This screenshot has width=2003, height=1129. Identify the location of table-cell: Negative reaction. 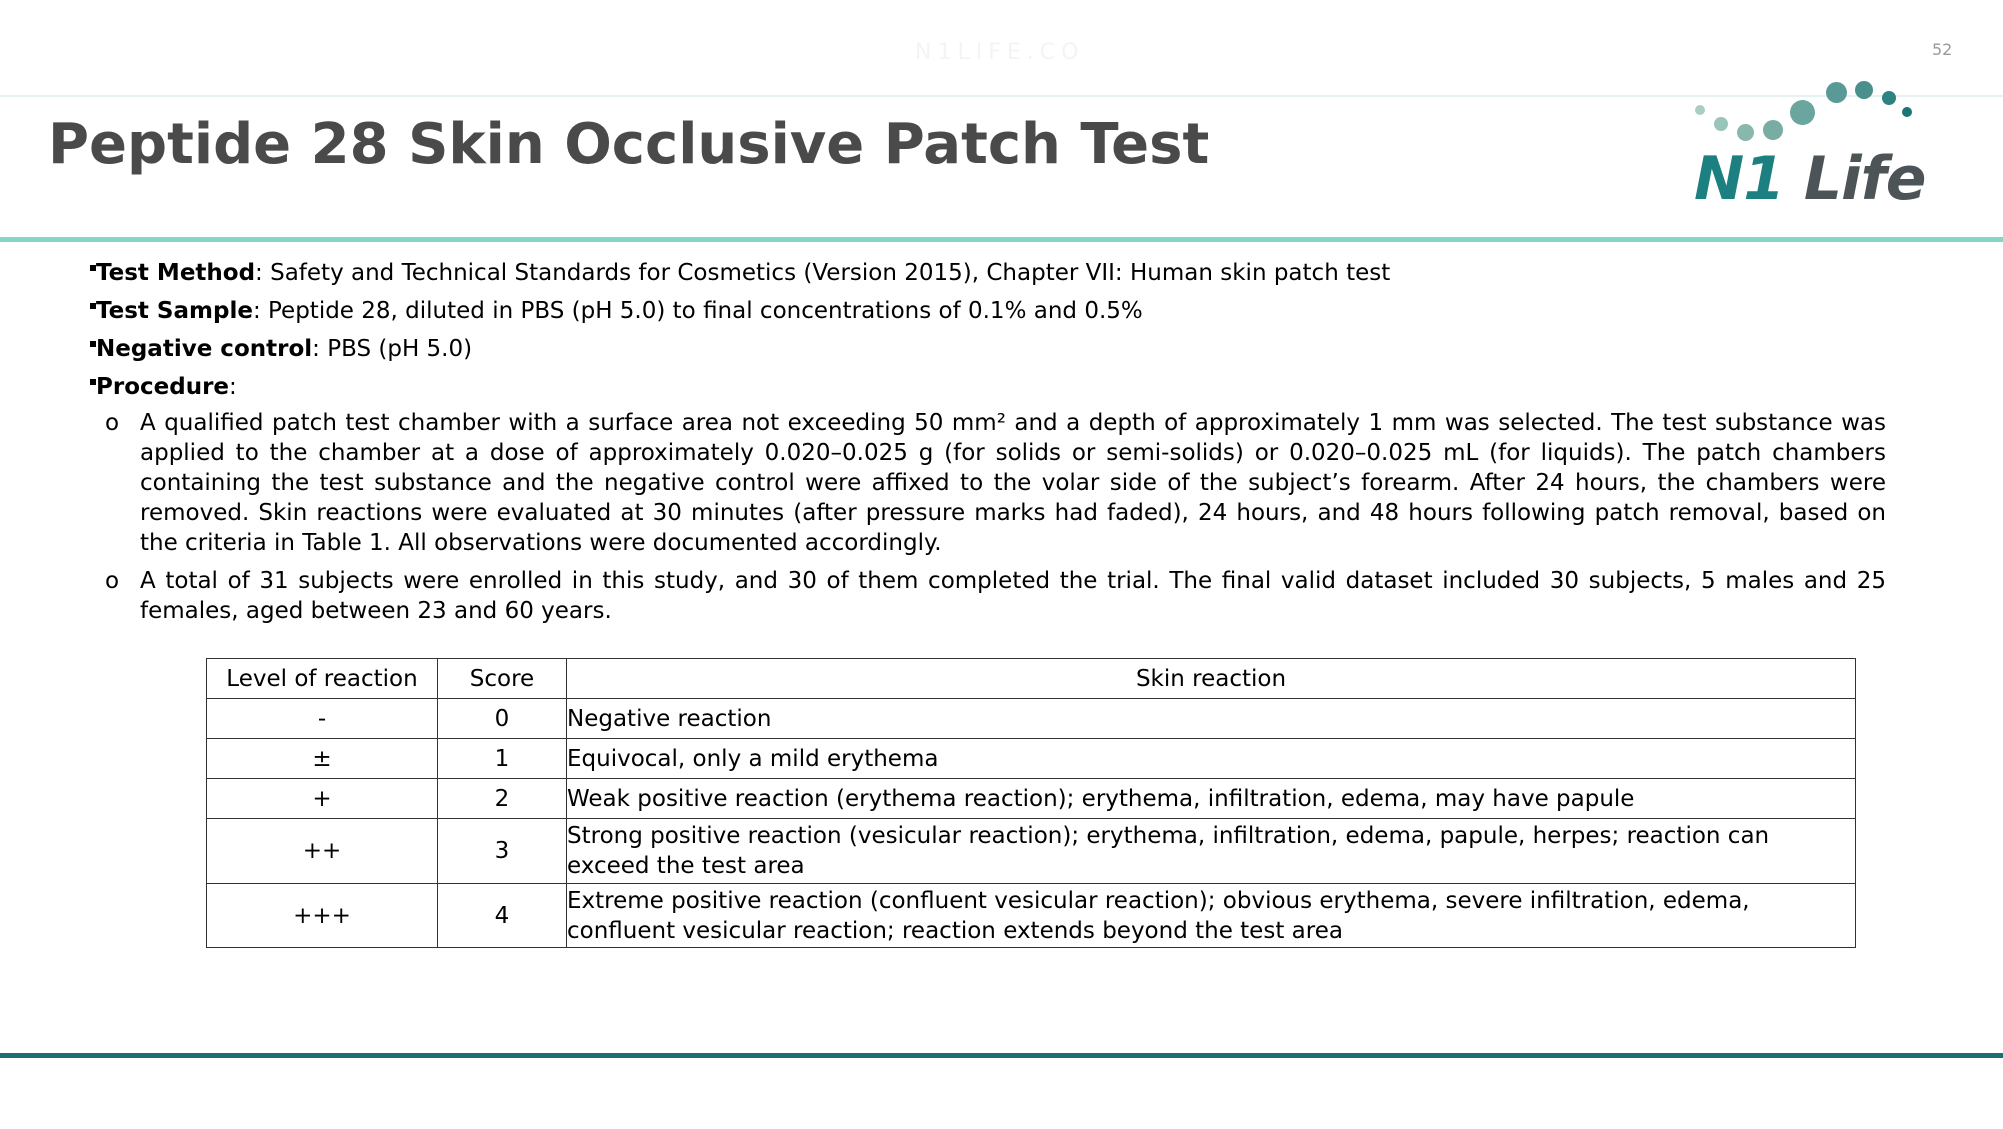
(1211, 718).